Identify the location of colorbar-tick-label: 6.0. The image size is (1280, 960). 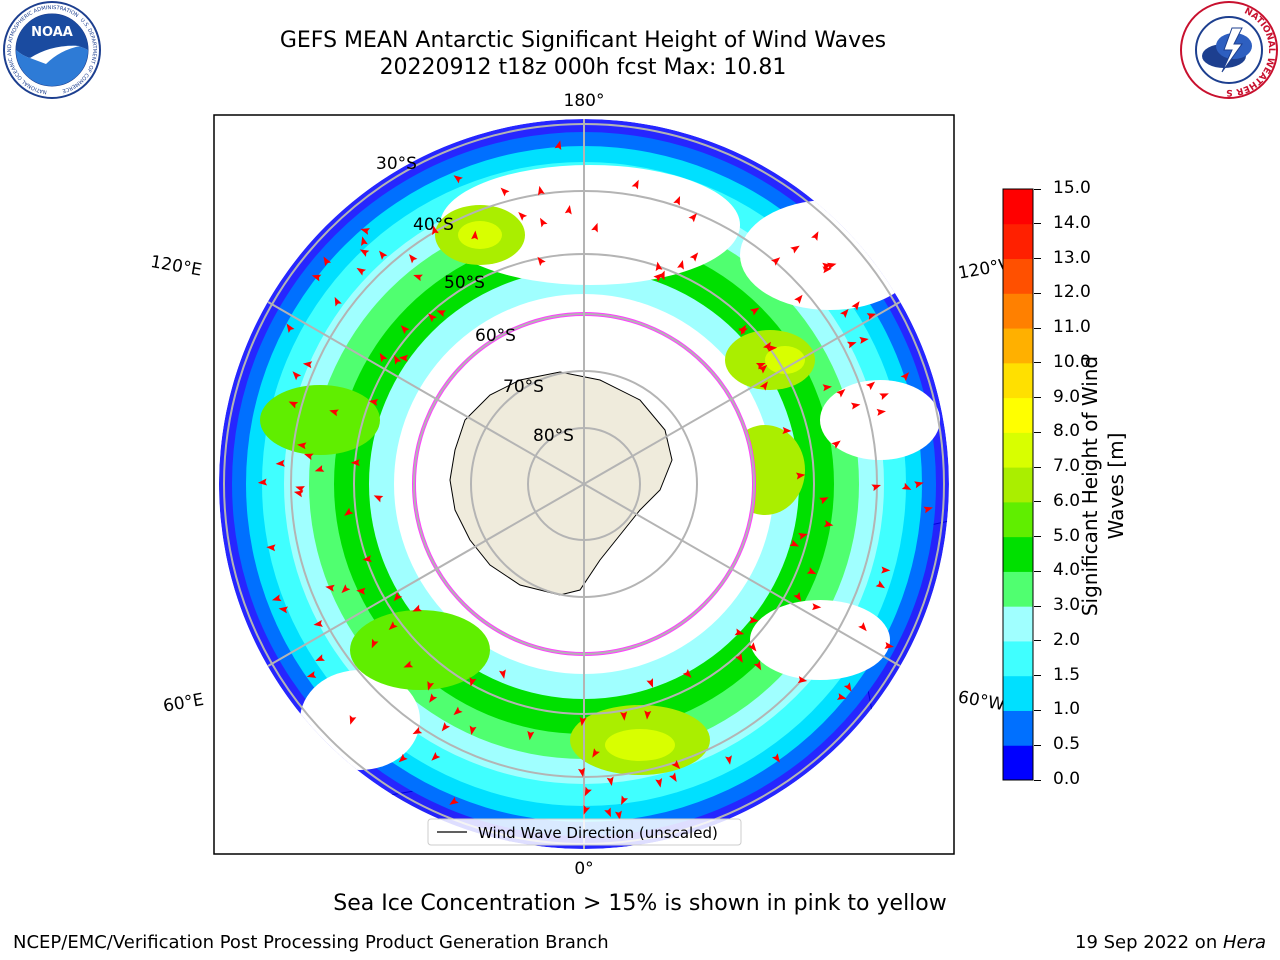
(1067, 500).